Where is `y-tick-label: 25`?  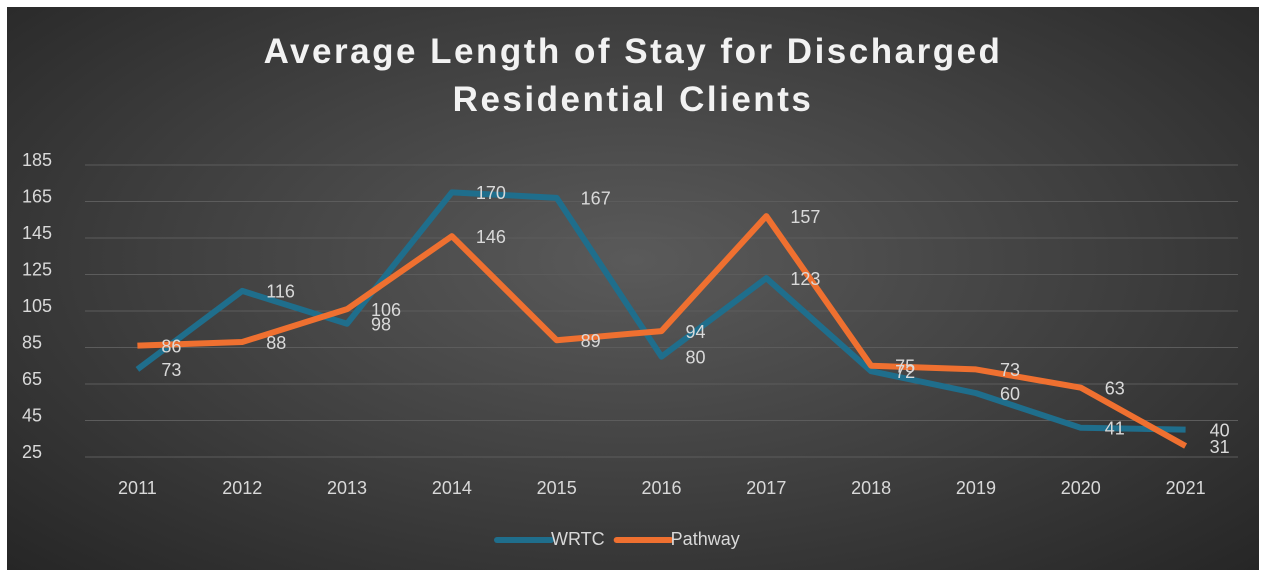
y-tick-label: 25 is located at coordinates (32, 452).